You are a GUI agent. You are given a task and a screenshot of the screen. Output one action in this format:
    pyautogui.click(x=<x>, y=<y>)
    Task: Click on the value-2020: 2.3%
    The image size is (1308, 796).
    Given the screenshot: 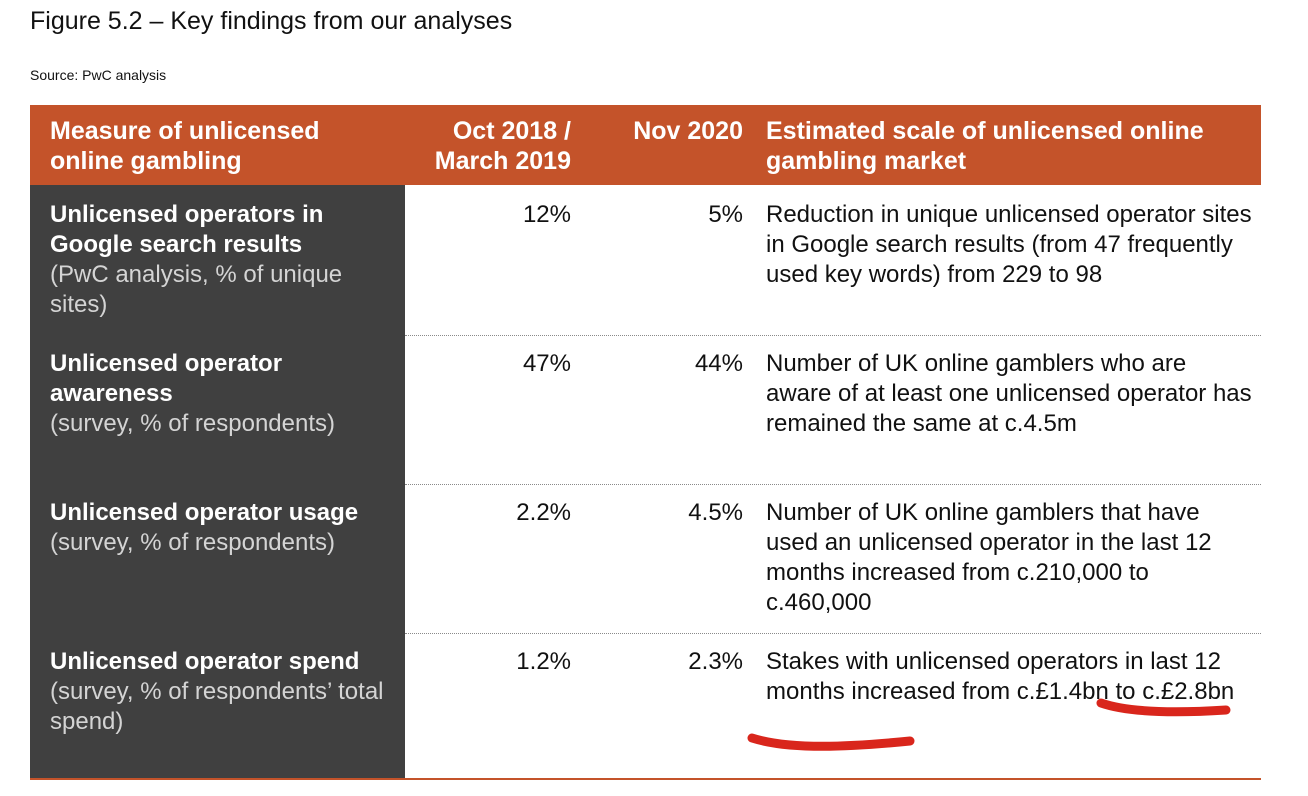 What is the action you would take?
    pyautogui.click(x=715, y=661)
    